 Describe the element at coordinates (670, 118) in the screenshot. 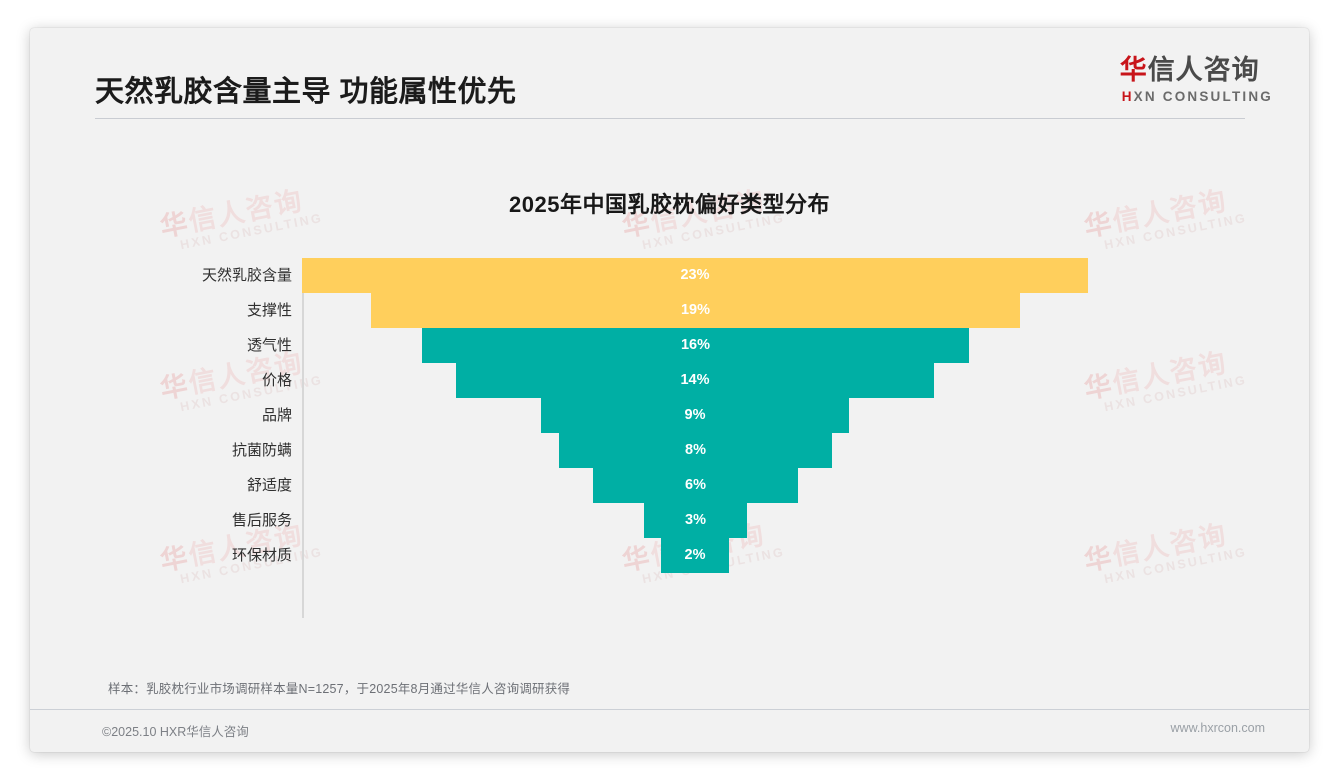

I see `header-divider` at that location.